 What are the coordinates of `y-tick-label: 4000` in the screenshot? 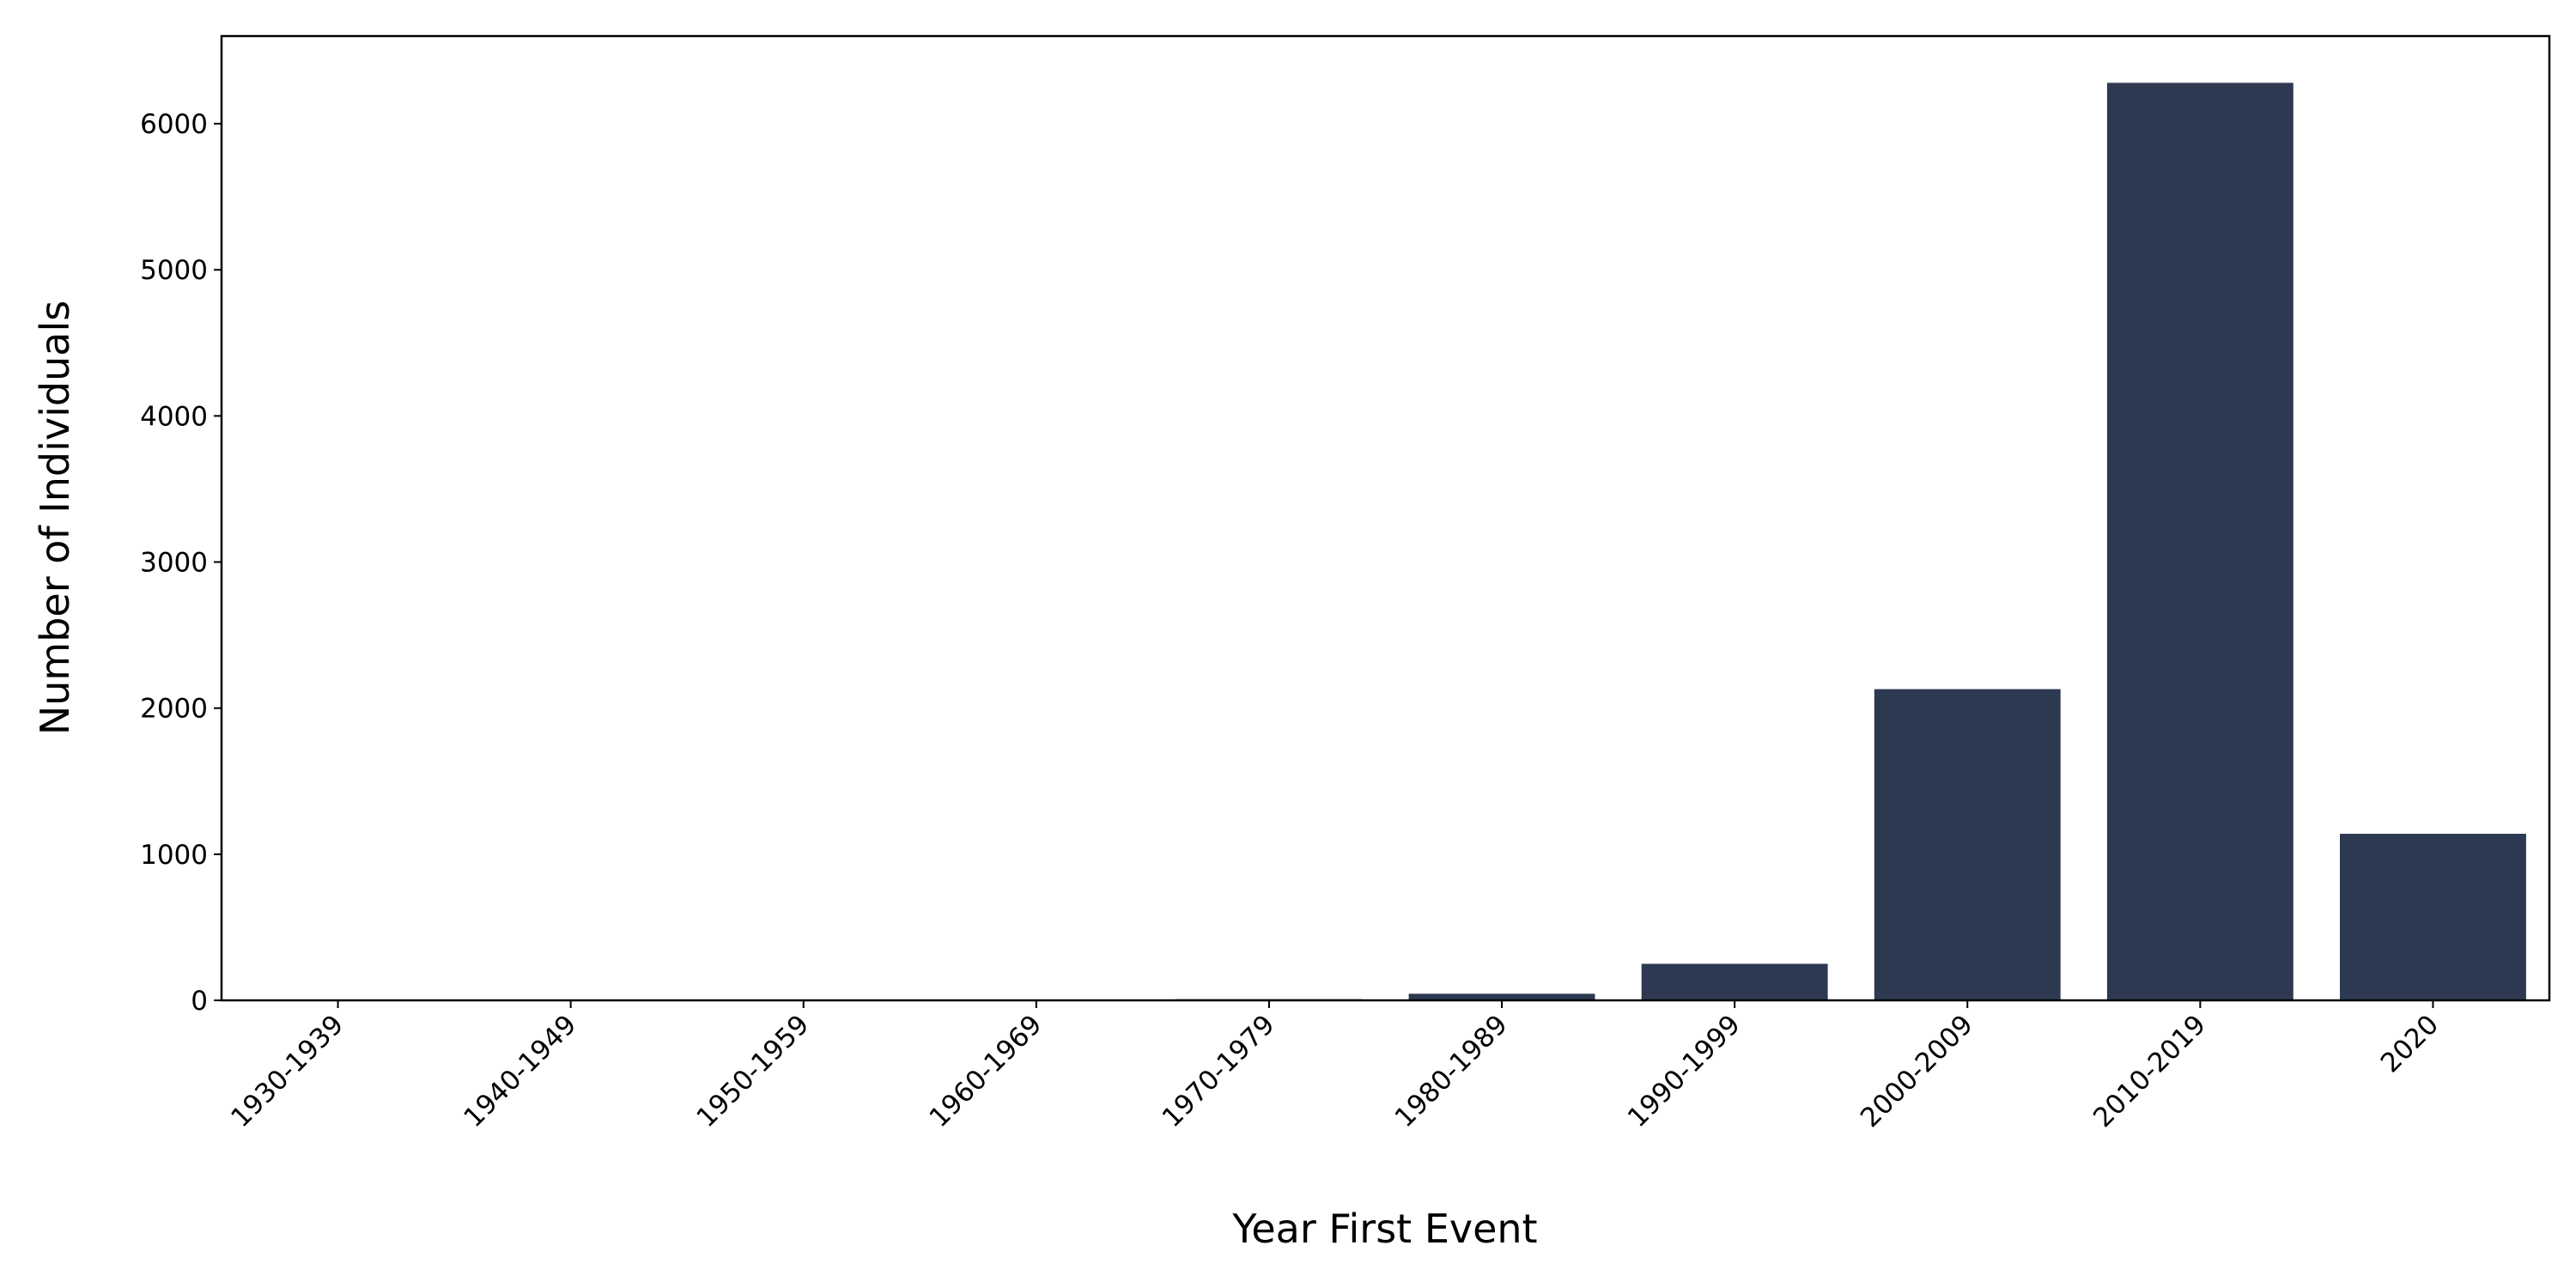 It's located at (174, 417).